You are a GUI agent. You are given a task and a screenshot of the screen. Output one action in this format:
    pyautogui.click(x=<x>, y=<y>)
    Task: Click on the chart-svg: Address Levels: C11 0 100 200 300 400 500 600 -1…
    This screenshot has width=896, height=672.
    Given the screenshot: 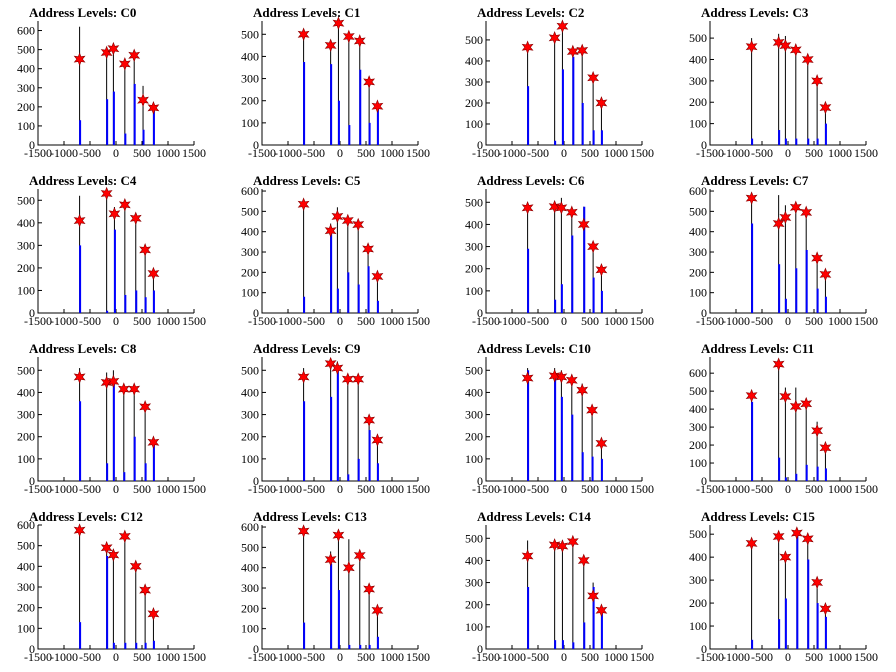 What is the action you would take?
    pyautogui.click(x=783, y=418)
    